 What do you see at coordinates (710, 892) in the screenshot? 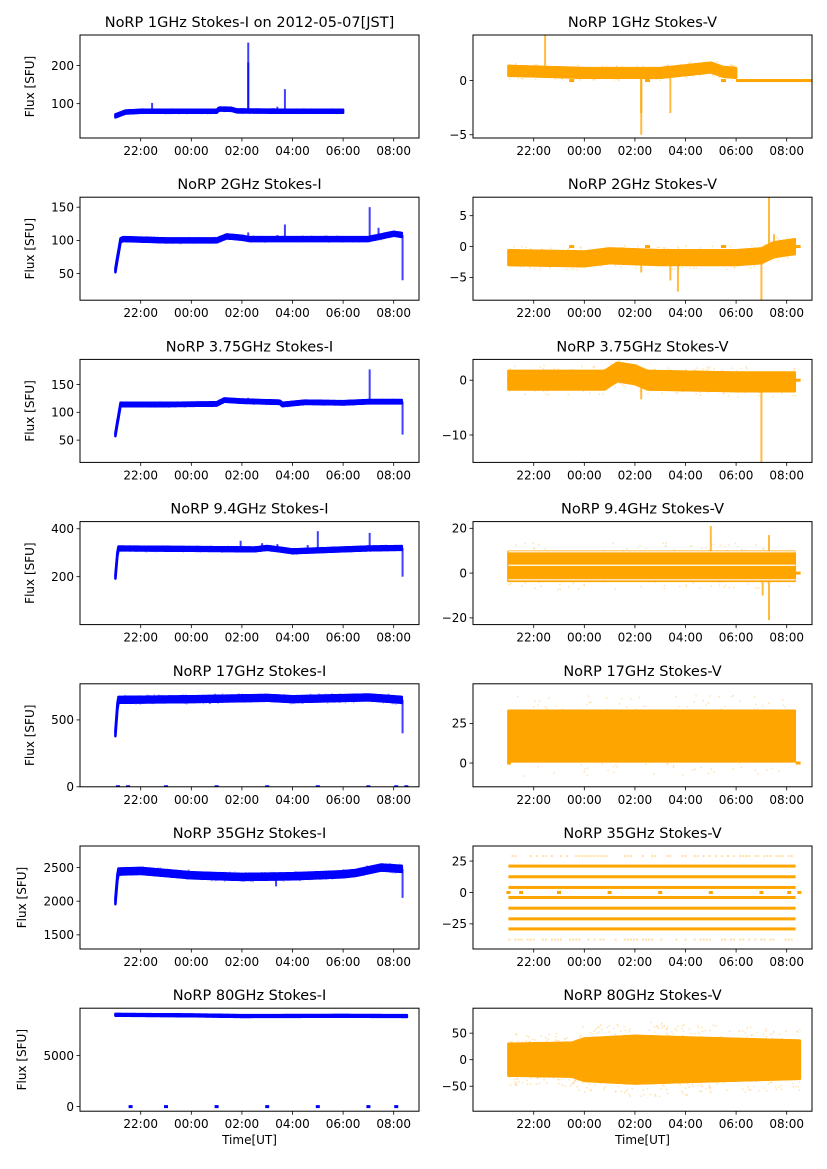
I see `data-zero-marker` at bounding box center [710, 892].